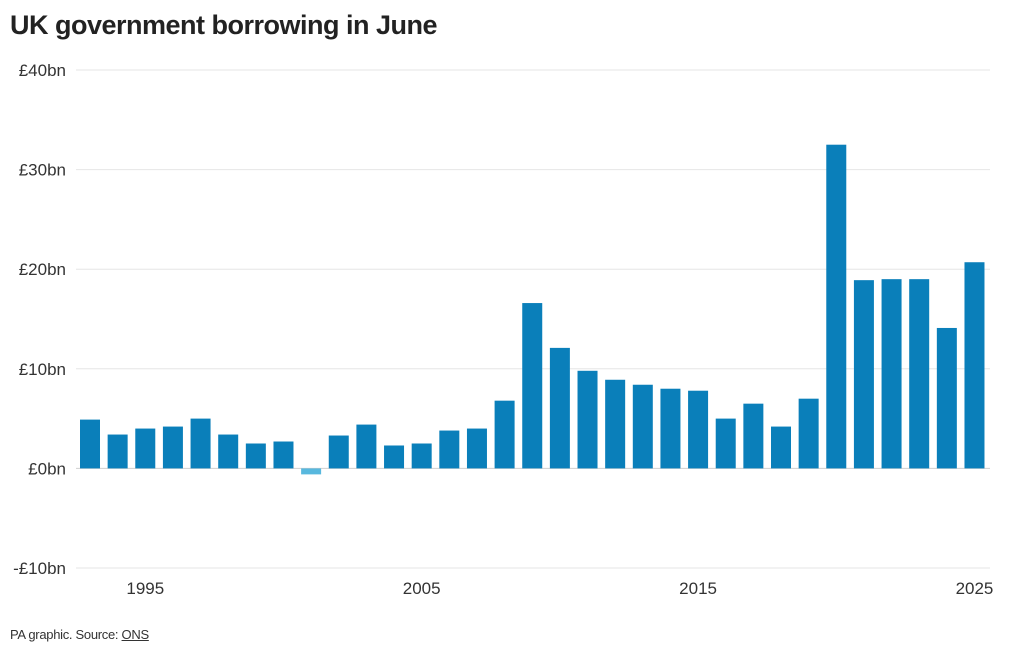  I want to click on bar-2024, so click(946, 398).